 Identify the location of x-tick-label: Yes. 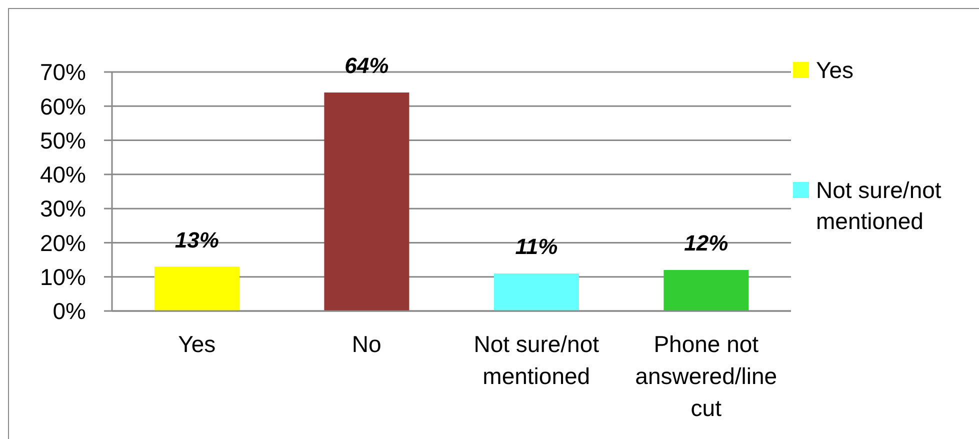
(197, 344).